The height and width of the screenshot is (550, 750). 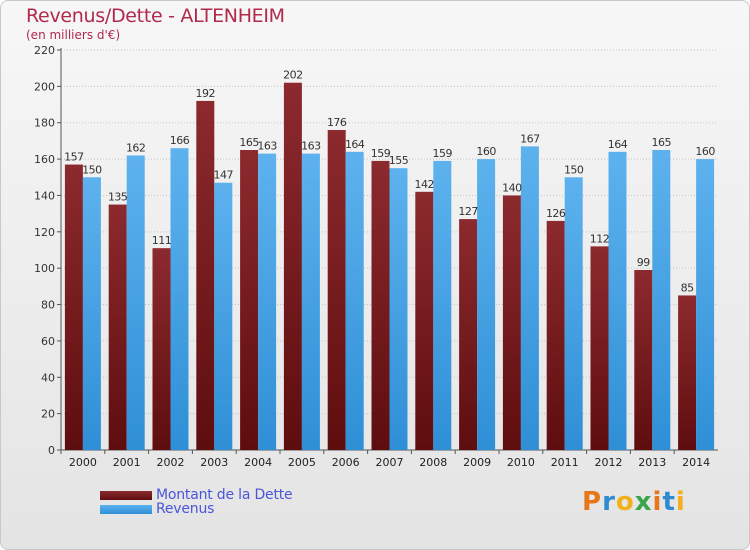 What do you see at coordinates (127, 462) in the screenshot?
I see `x-tick-label: 2001` at bounding box center [127, 462].